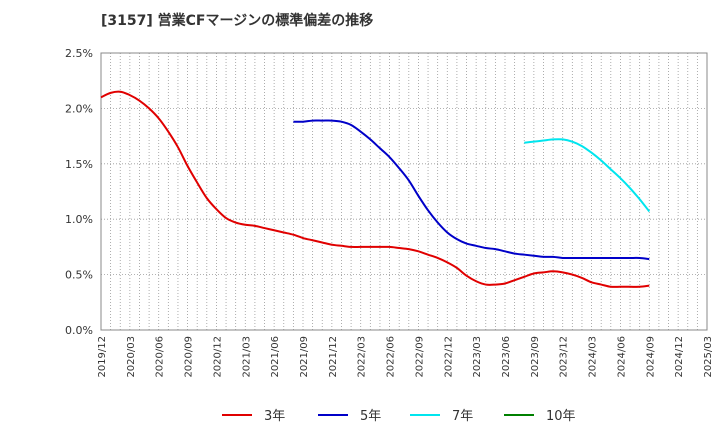 Image resolution: width=720 pixels, height=440 pixels. Describe the element at coordinates (621, 357) in the screenshot. I see `x-tick-label: 2024/06` at that location.